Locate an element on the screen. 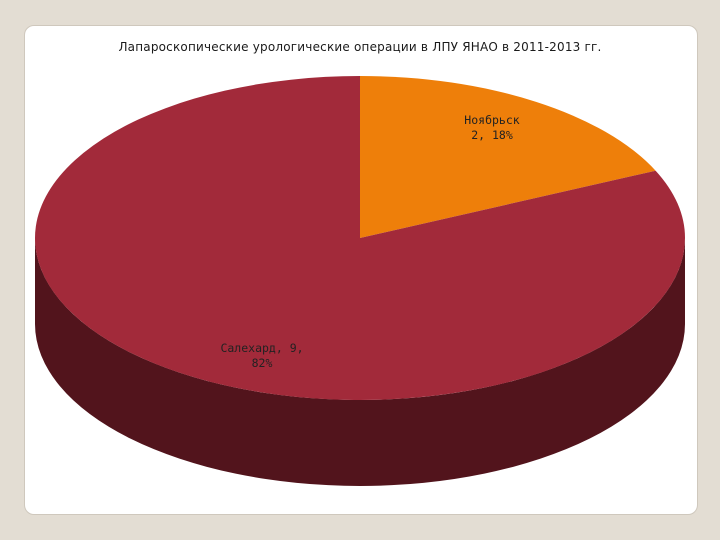 This screenshot has height=540, width=720. slice-label-Ноябрьск: Ноябрьск 2, 18% is located at coordinates (491, 127).